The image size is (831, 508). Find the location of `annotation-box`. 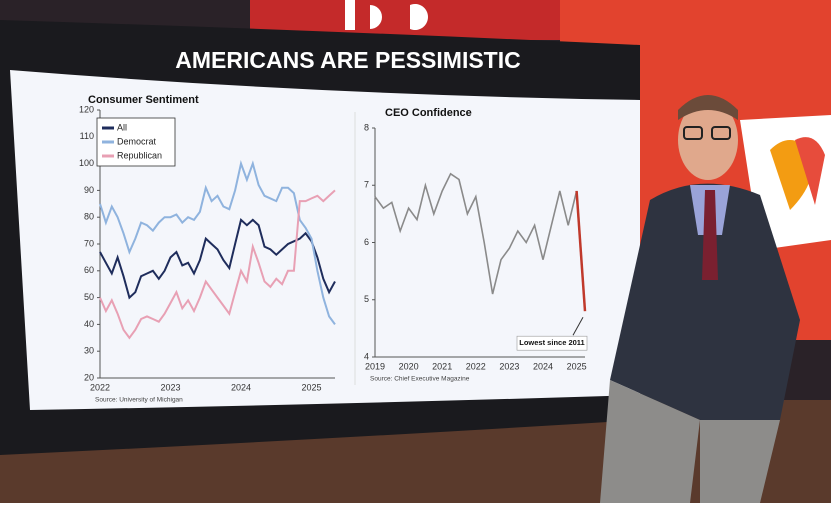

annotation-box is located at coordinates (552, 343).